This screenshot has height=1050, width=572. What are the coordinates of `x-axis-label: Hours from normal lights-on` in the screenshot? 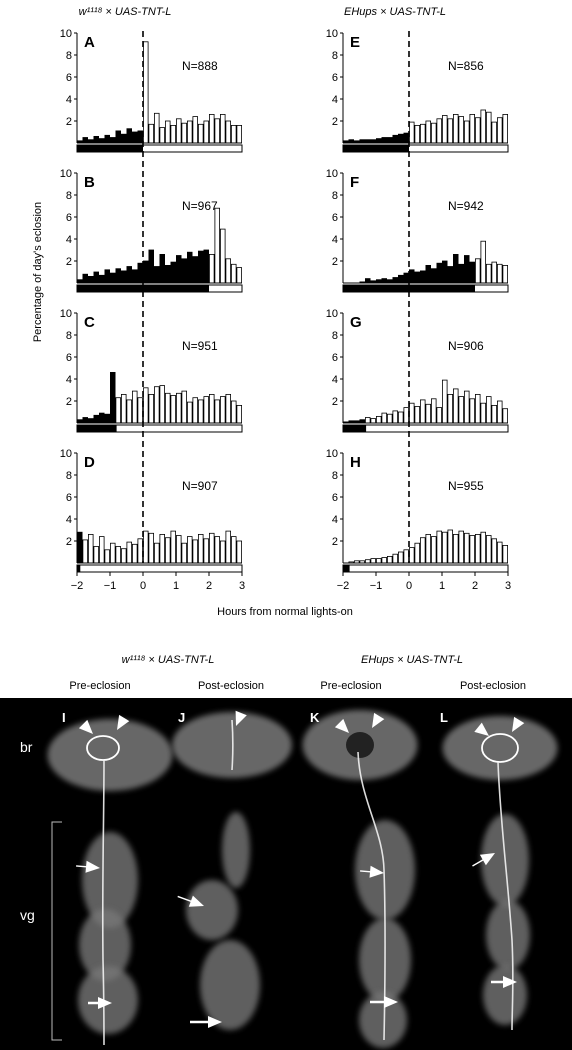 It's located at (285, 612).